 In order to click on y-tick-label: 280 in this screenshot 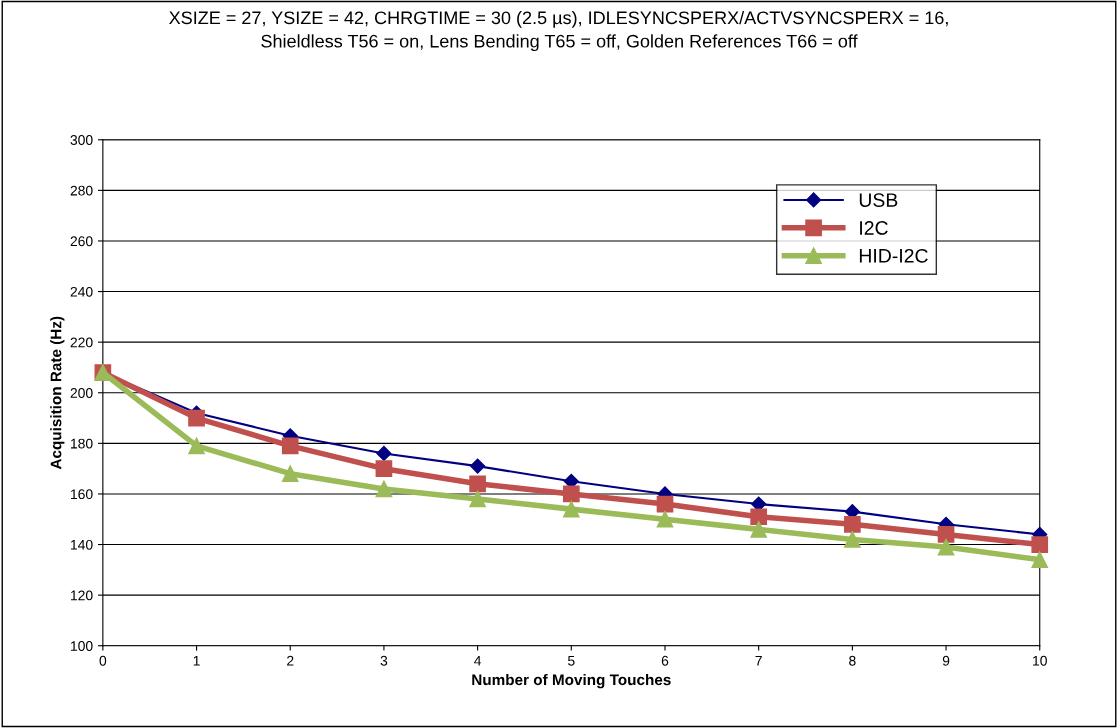, I will do `click(81, 190)`.